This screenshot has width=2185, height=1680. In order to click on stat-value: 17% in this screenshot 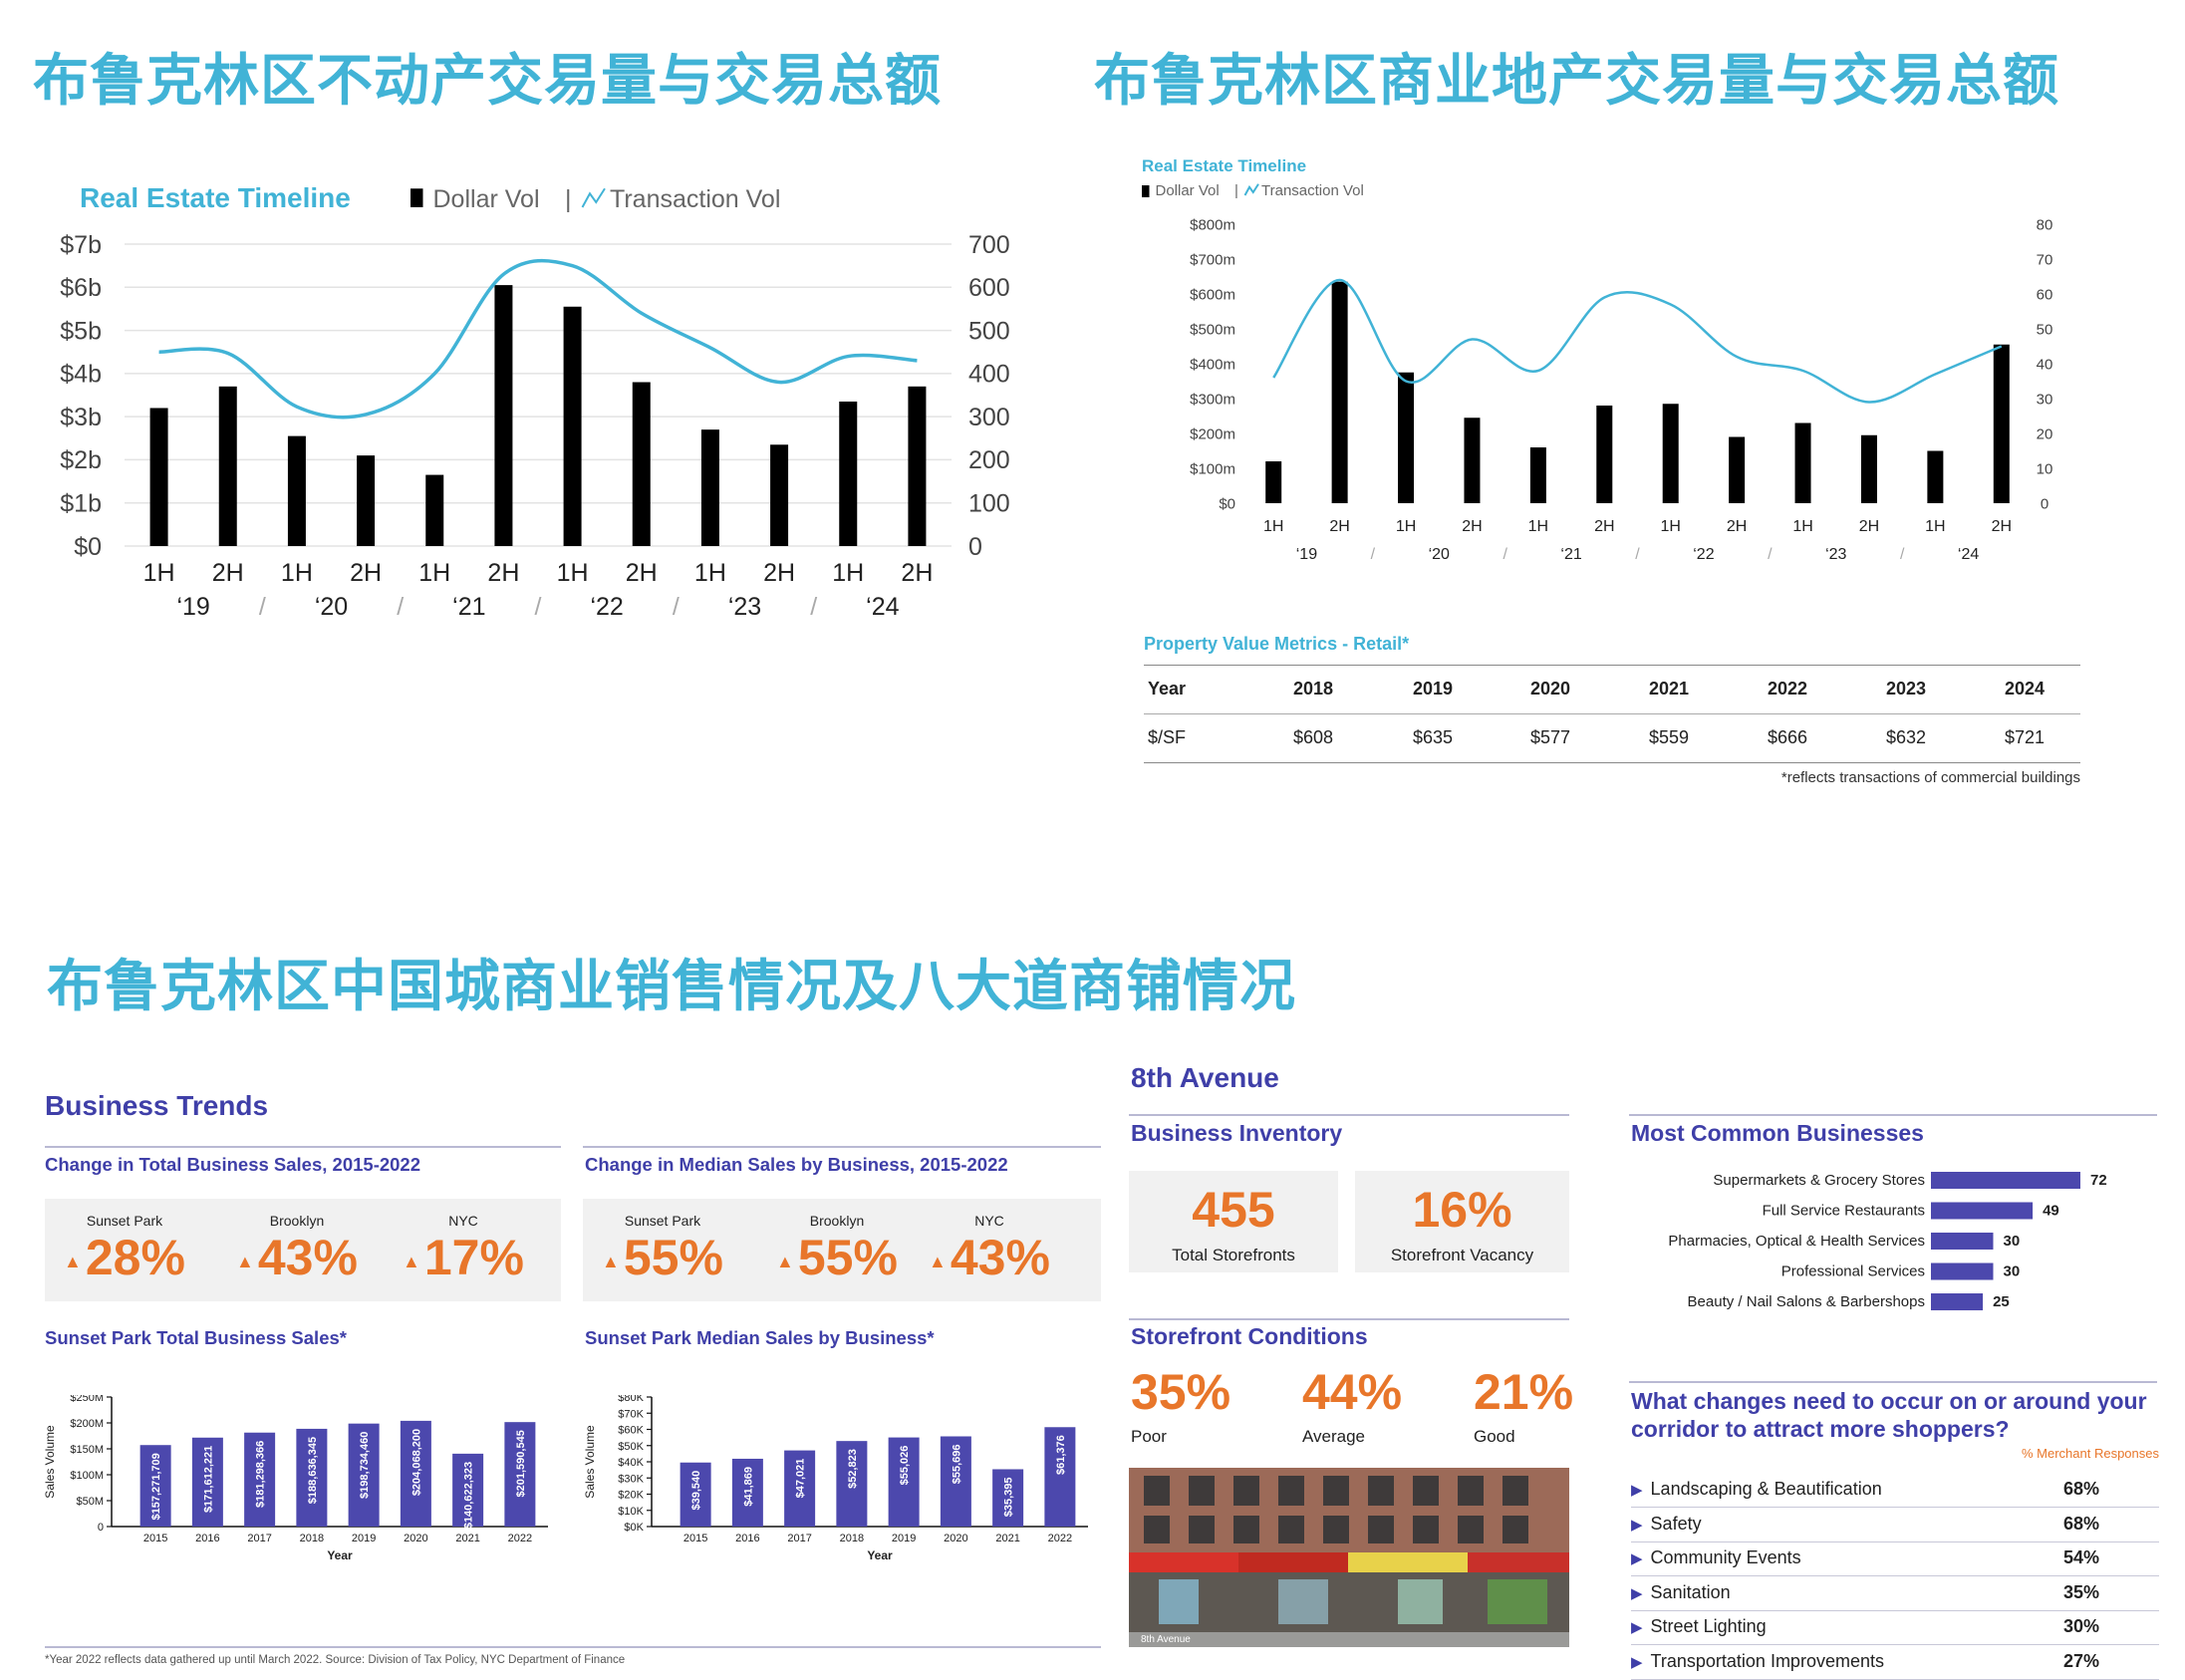, I will do `click(473, 1257)`.